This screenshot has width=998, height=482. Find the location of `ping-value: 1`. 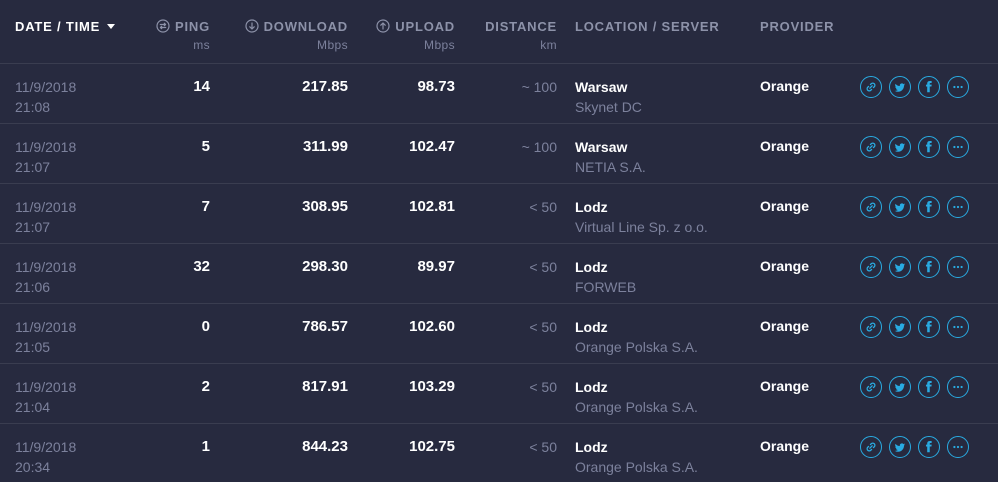

ping-value: 1 is located at coordinates (205, 446).